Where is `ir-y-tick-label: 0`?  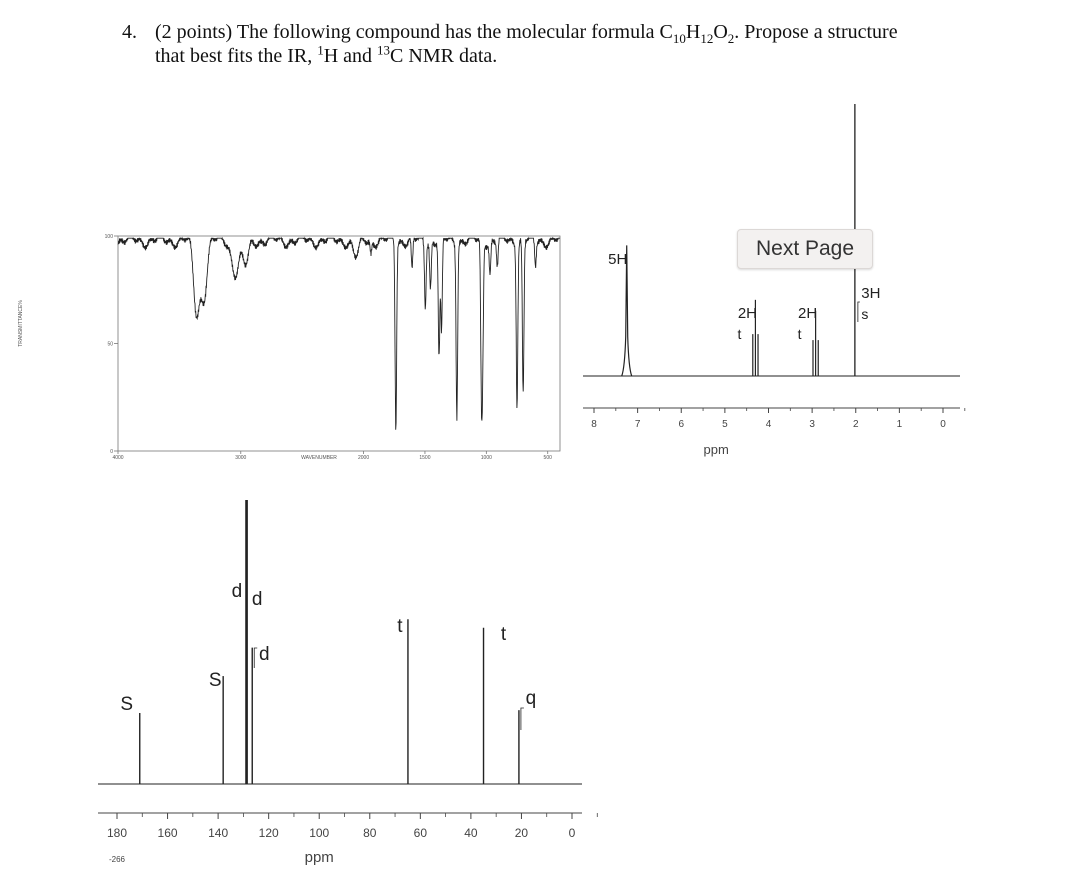
ir-y-tick-label: 0 is located at coordinates (111, 452).